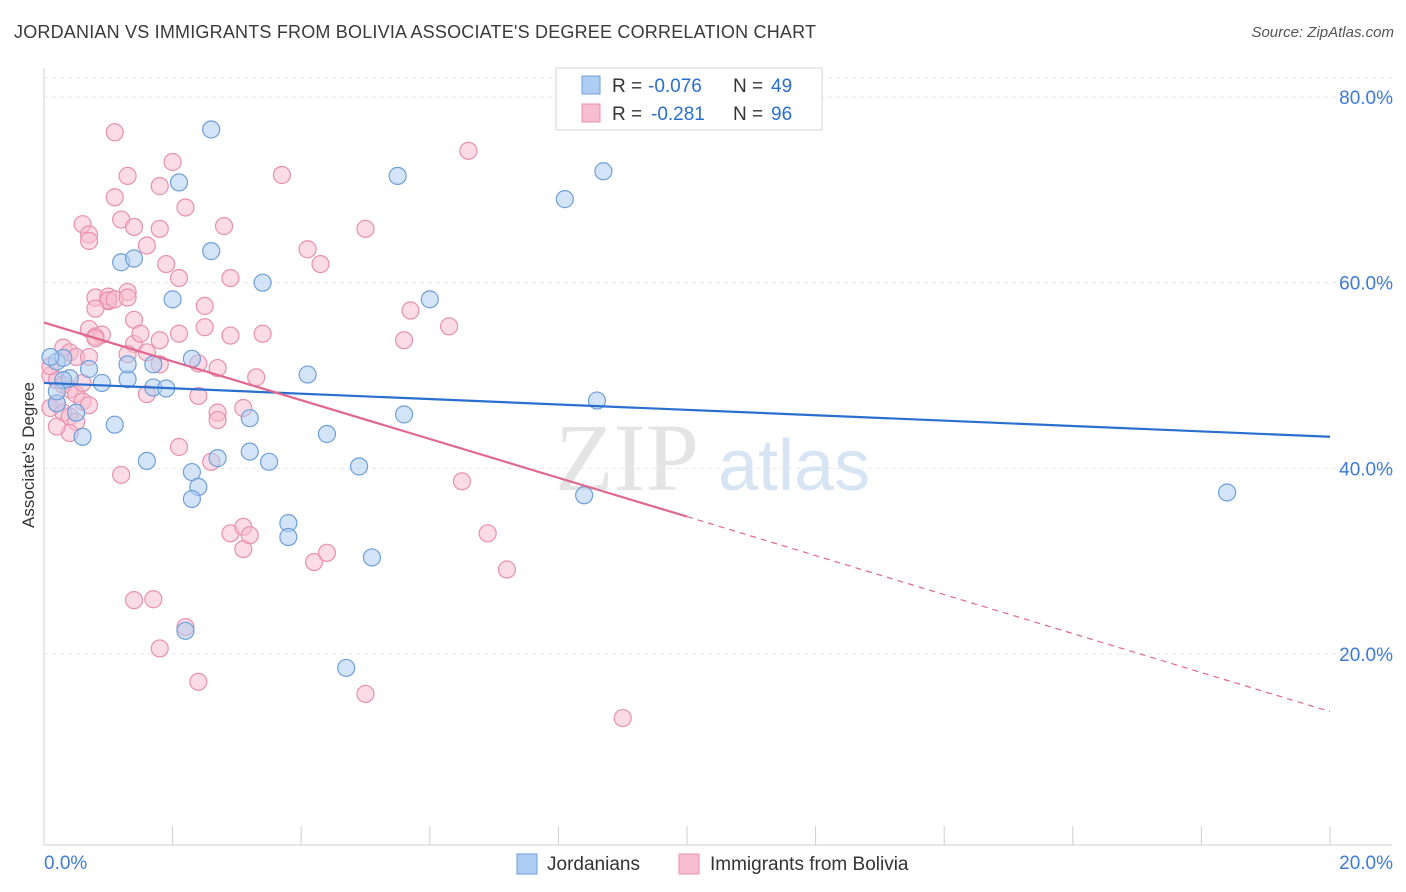 The height and width of the screenshot is (892, 1406). Describe the element at coordinates (28, 455) in the screenshot. I see `y-axis-label: Associate's Degree` at that location.